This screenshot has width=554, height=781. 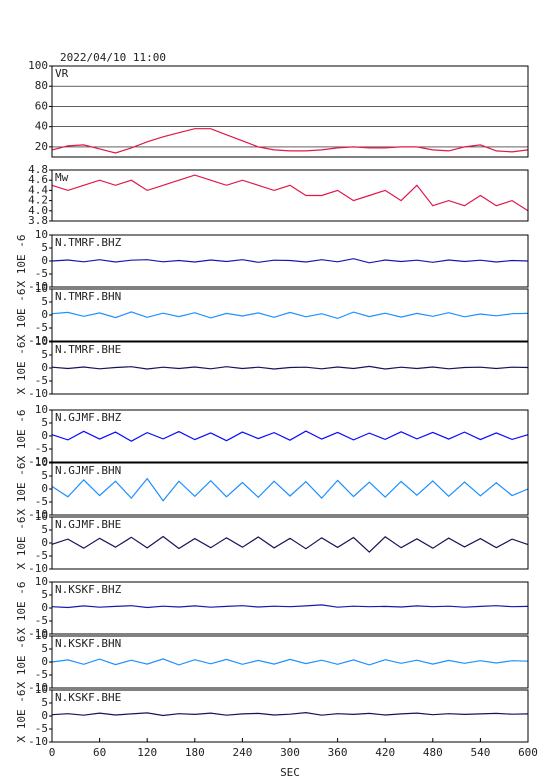 I want to click on x-tick-label: 480, so click(x=433, y=752).